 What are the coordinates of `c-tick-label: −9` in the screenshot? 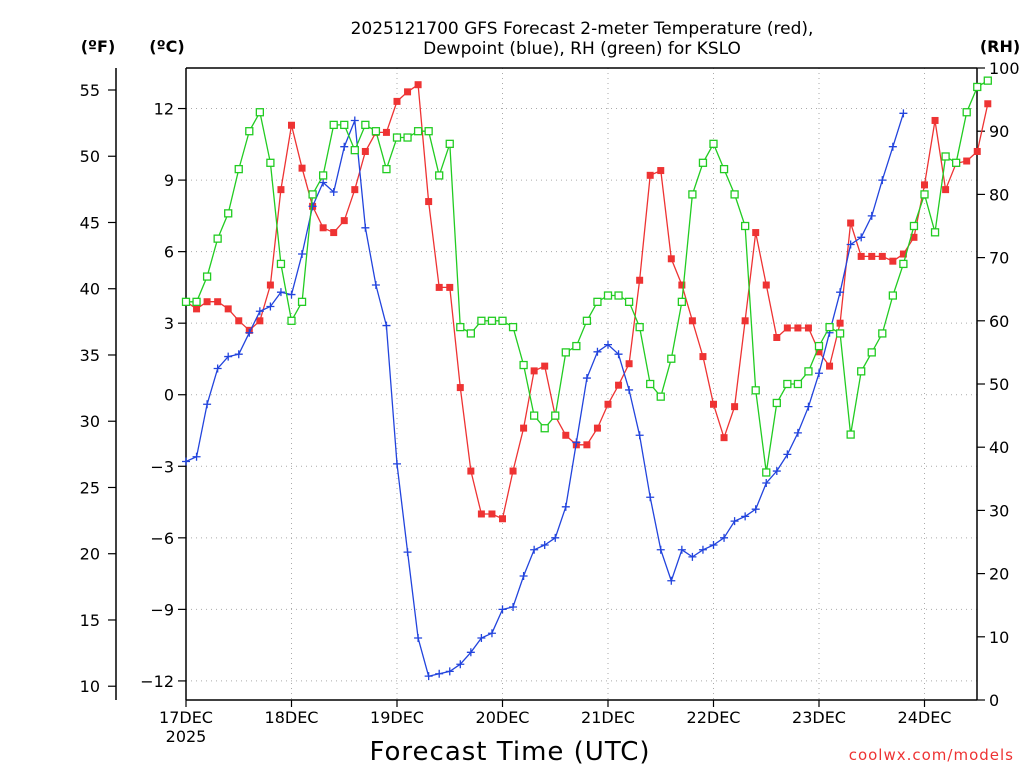 It's located at (162, 609).